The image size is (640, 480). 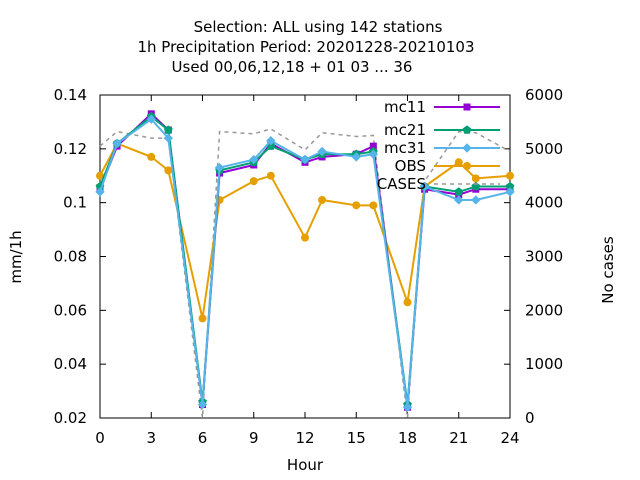 What do you see at coordinates (467, 166) in the screenshot?
I see `legend-marker-obs` at bounding box center [467, 166].